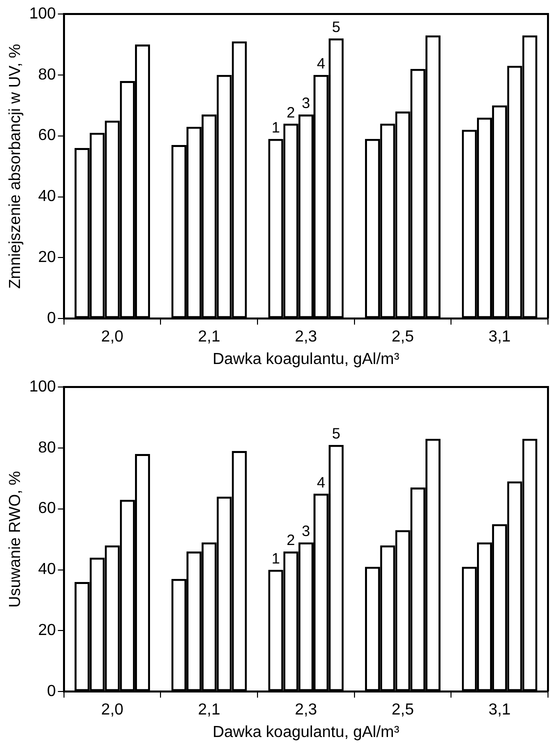 Image resolution: width=550 pixels, height=746 pixels. I want to click on y-axis-title: Zmniejszenie absorbancji w UV, %, so click(15, 166).